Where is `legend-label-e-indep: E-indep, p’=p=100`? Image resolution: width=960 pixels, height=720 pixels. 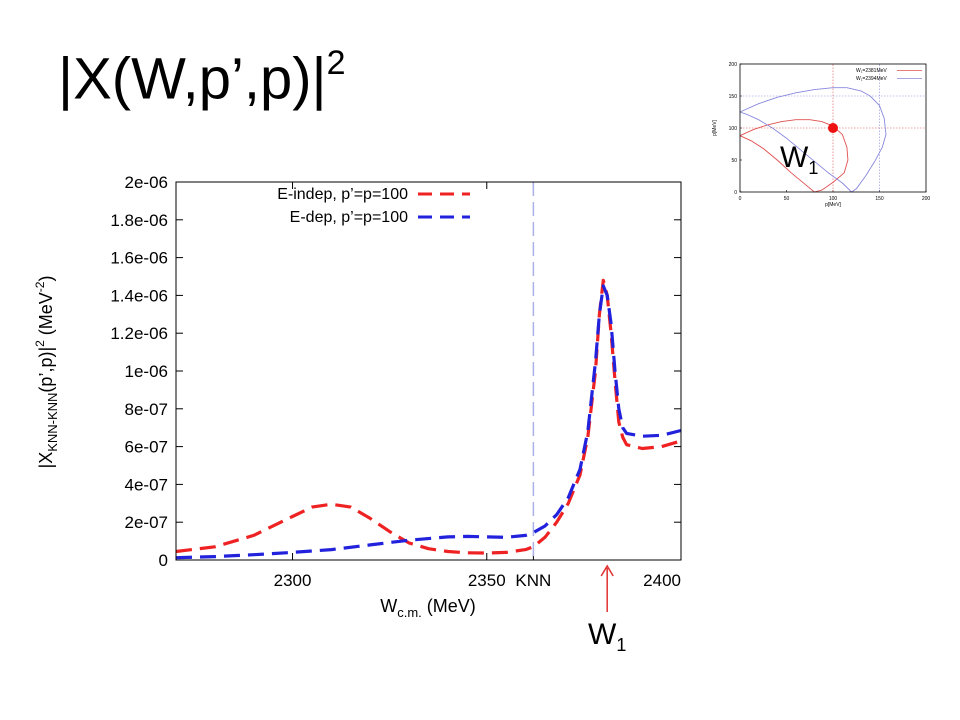 legend-label-e-indep: E-indep, p’=p=100 is located at coordinates (342, 194).